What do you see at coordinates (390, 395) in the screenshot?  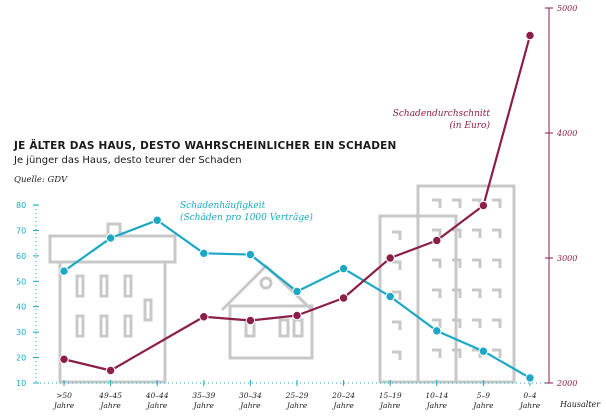 I see `x-tick-label: 15–19` at bounding box center [390, 395].